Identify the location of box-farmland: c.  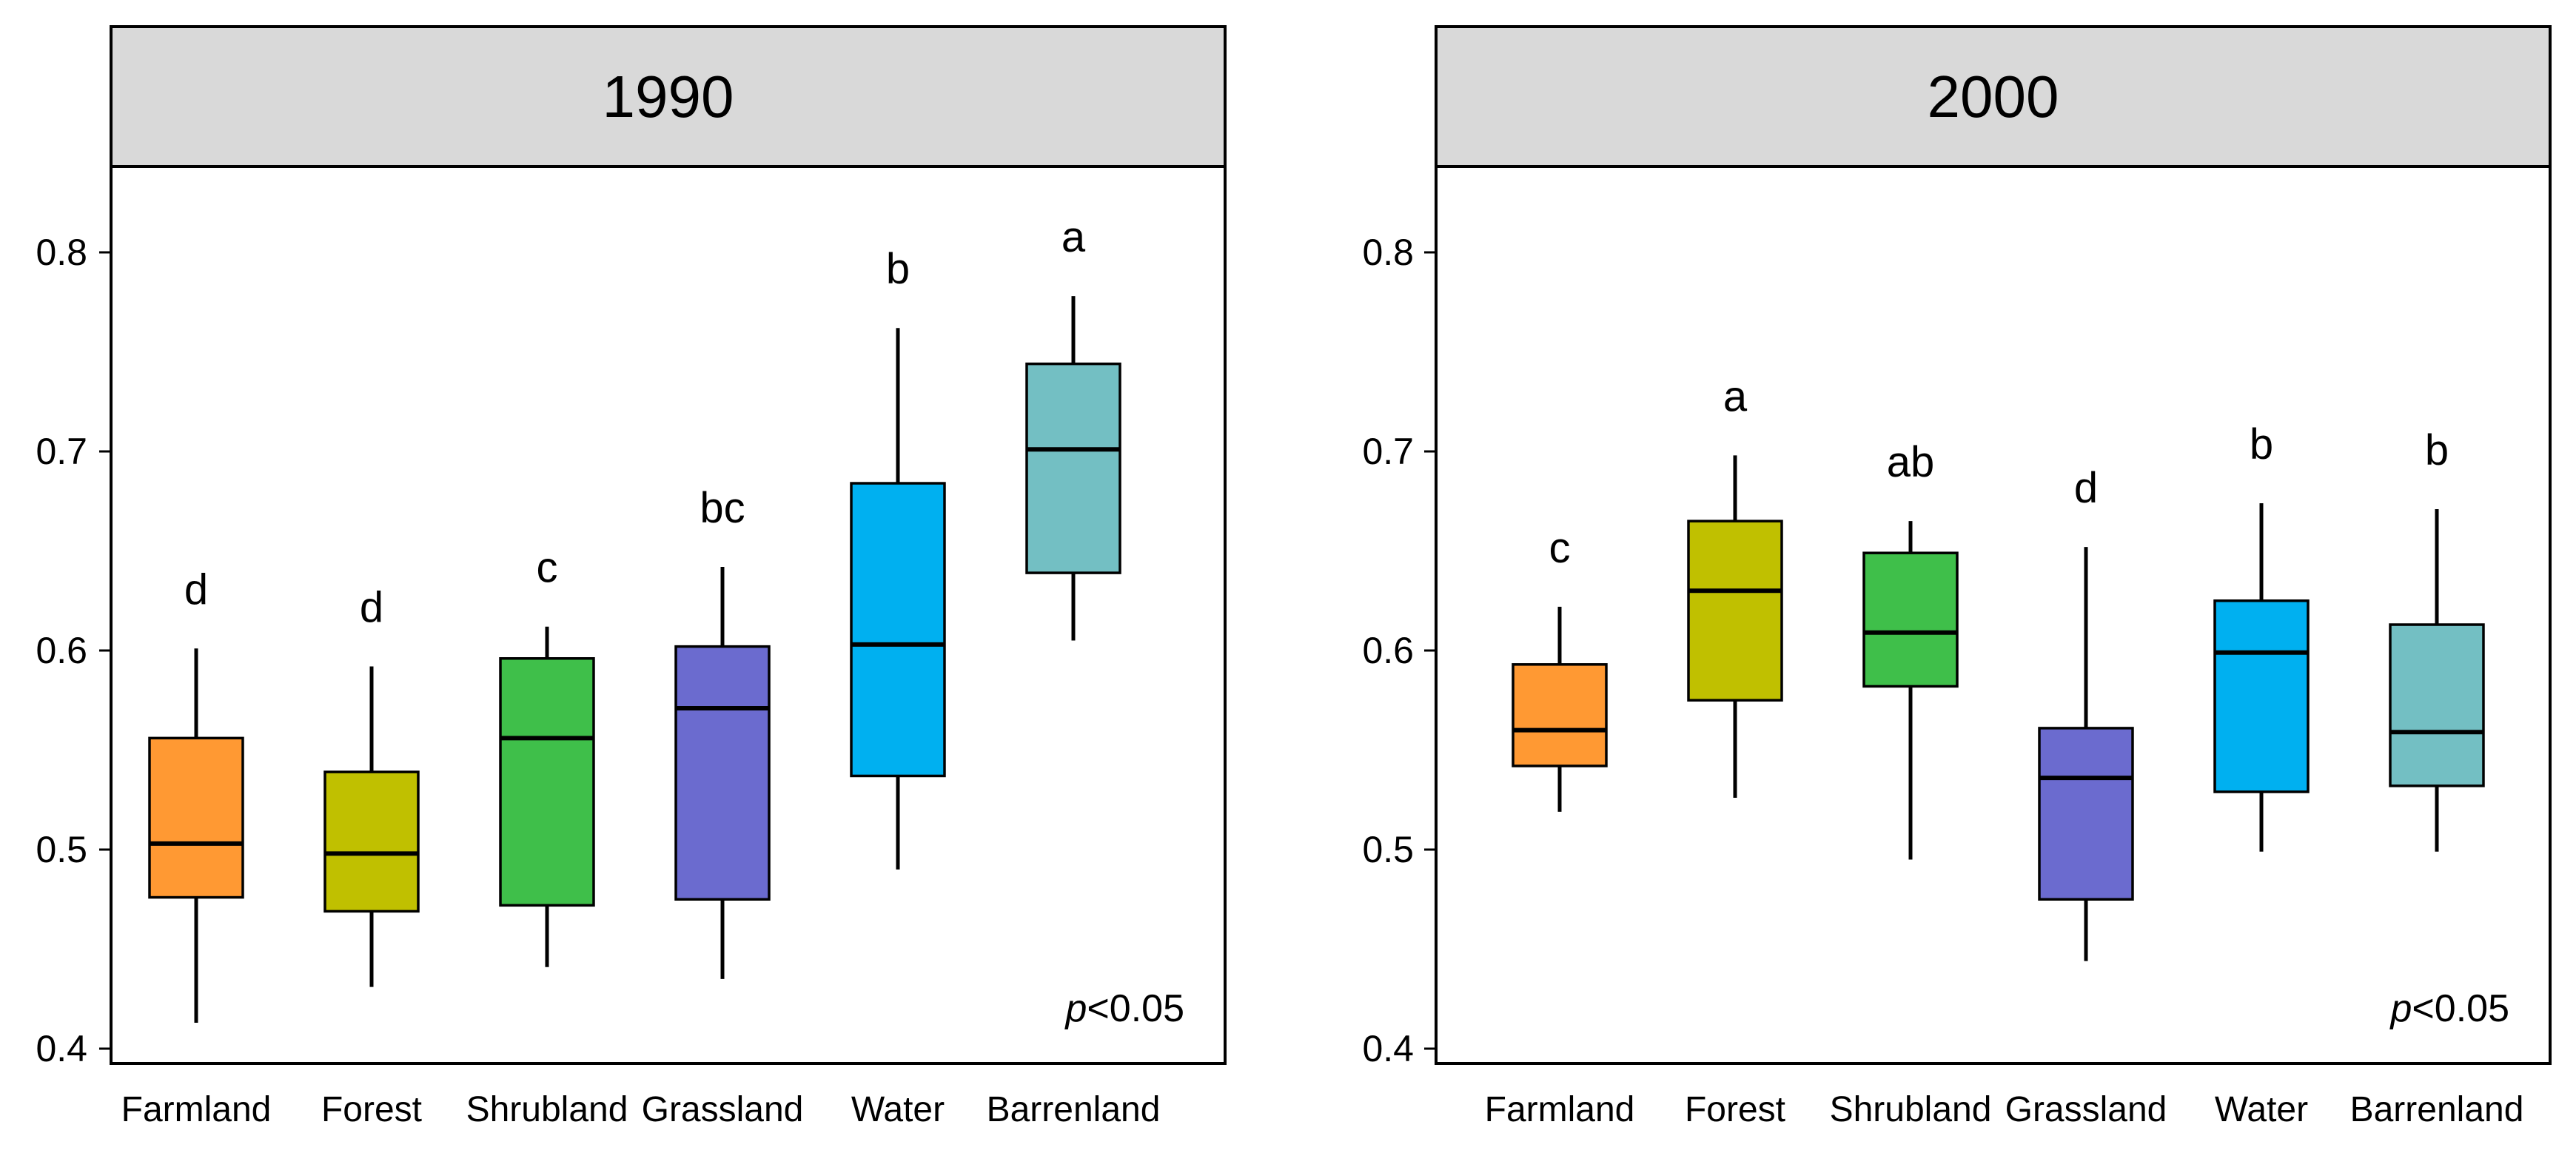
(1560, 668).